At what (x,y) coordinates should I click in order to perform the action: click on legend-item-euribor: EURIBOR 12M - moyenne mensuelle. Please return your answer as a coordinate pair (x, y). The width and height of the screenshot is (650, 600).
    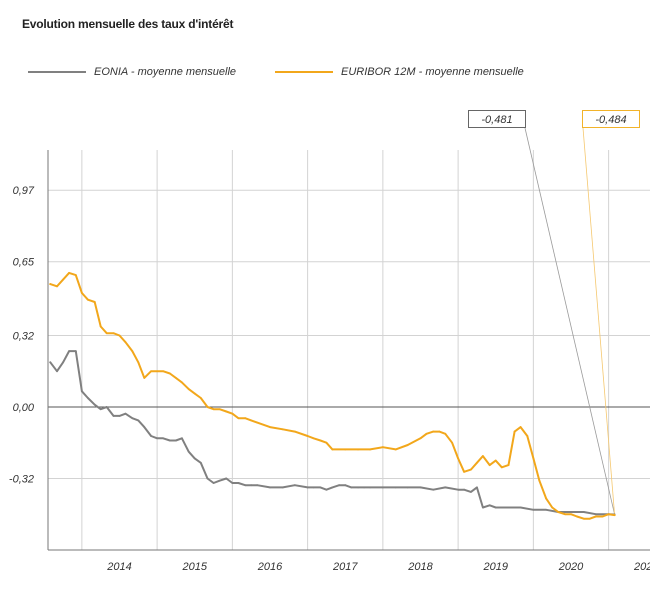
    Looking at the image, I should click on (399, 72).